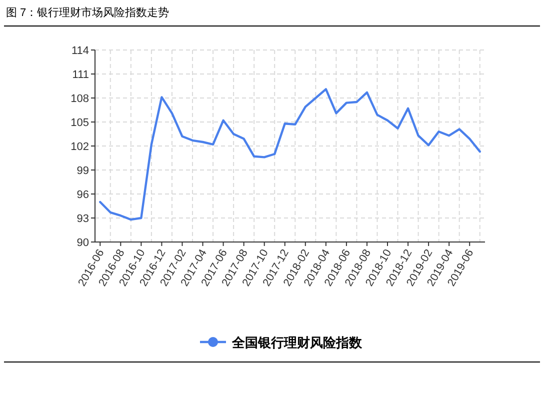 The image size is (544, 394). What do you see at coordinates (82, 219) in the screenshot?
I see `y-tick-label: 93` at bounding box center [82, 219].